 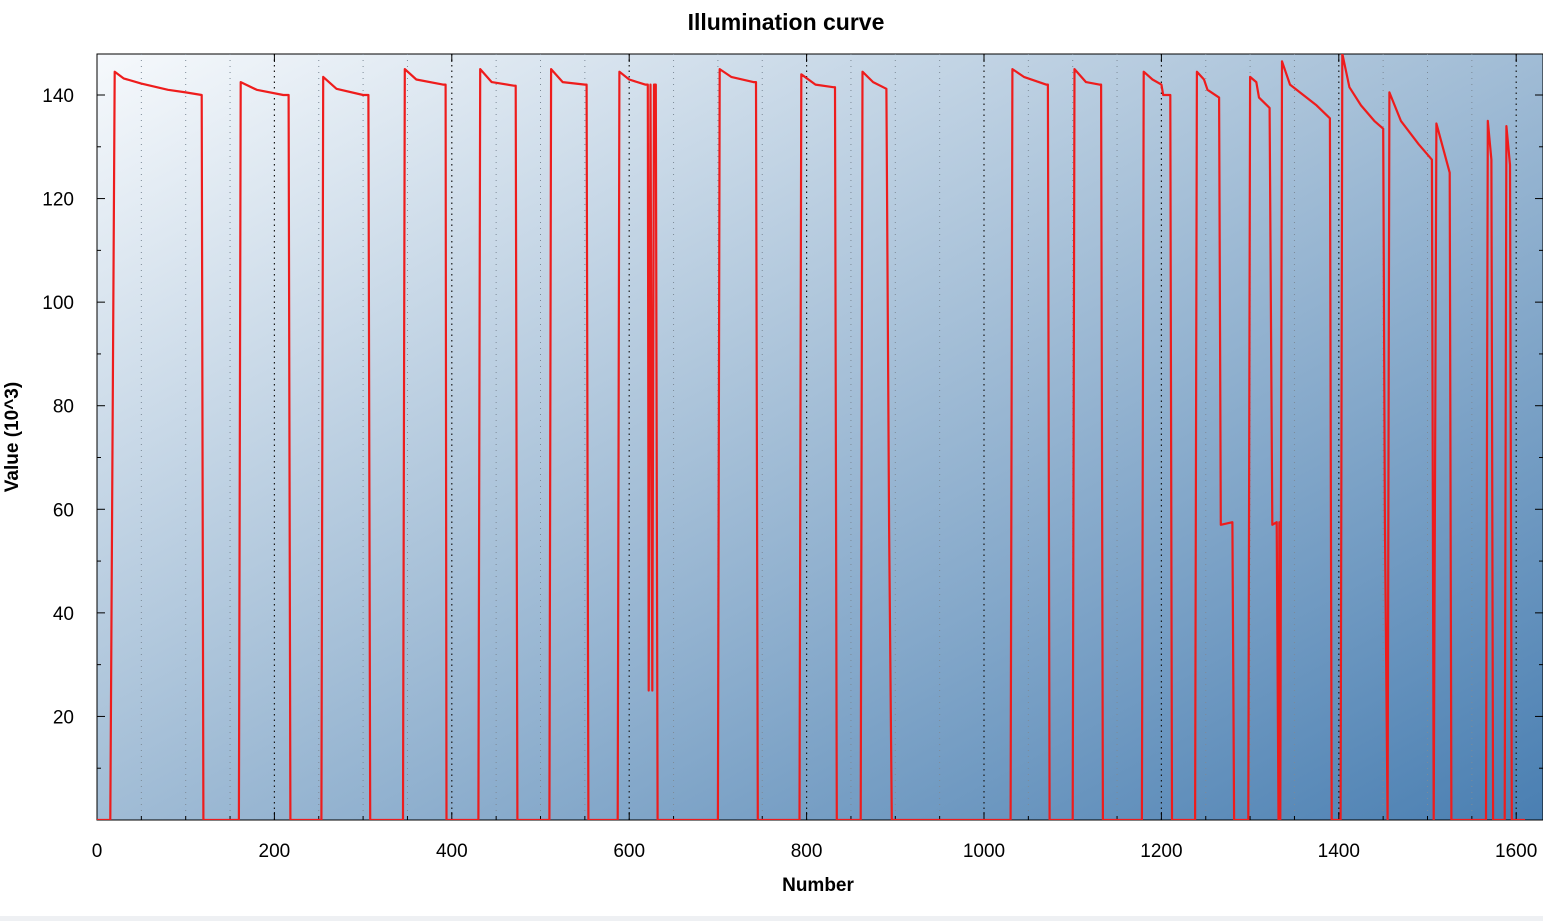 What do you see at coordinates (63, 614) in the screenshot?
I see `y-tick-label: 40` at bounding box center [63, 614].